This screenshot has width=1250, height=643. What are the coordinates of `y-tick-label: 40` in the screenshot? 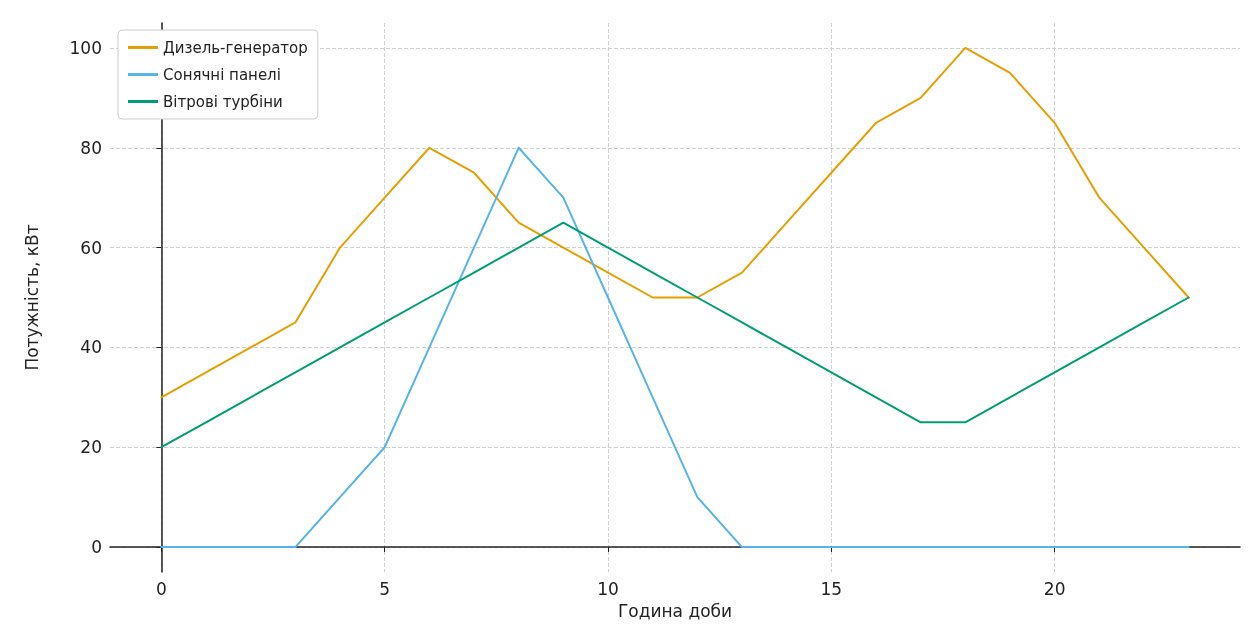 It's located at (91, 347).